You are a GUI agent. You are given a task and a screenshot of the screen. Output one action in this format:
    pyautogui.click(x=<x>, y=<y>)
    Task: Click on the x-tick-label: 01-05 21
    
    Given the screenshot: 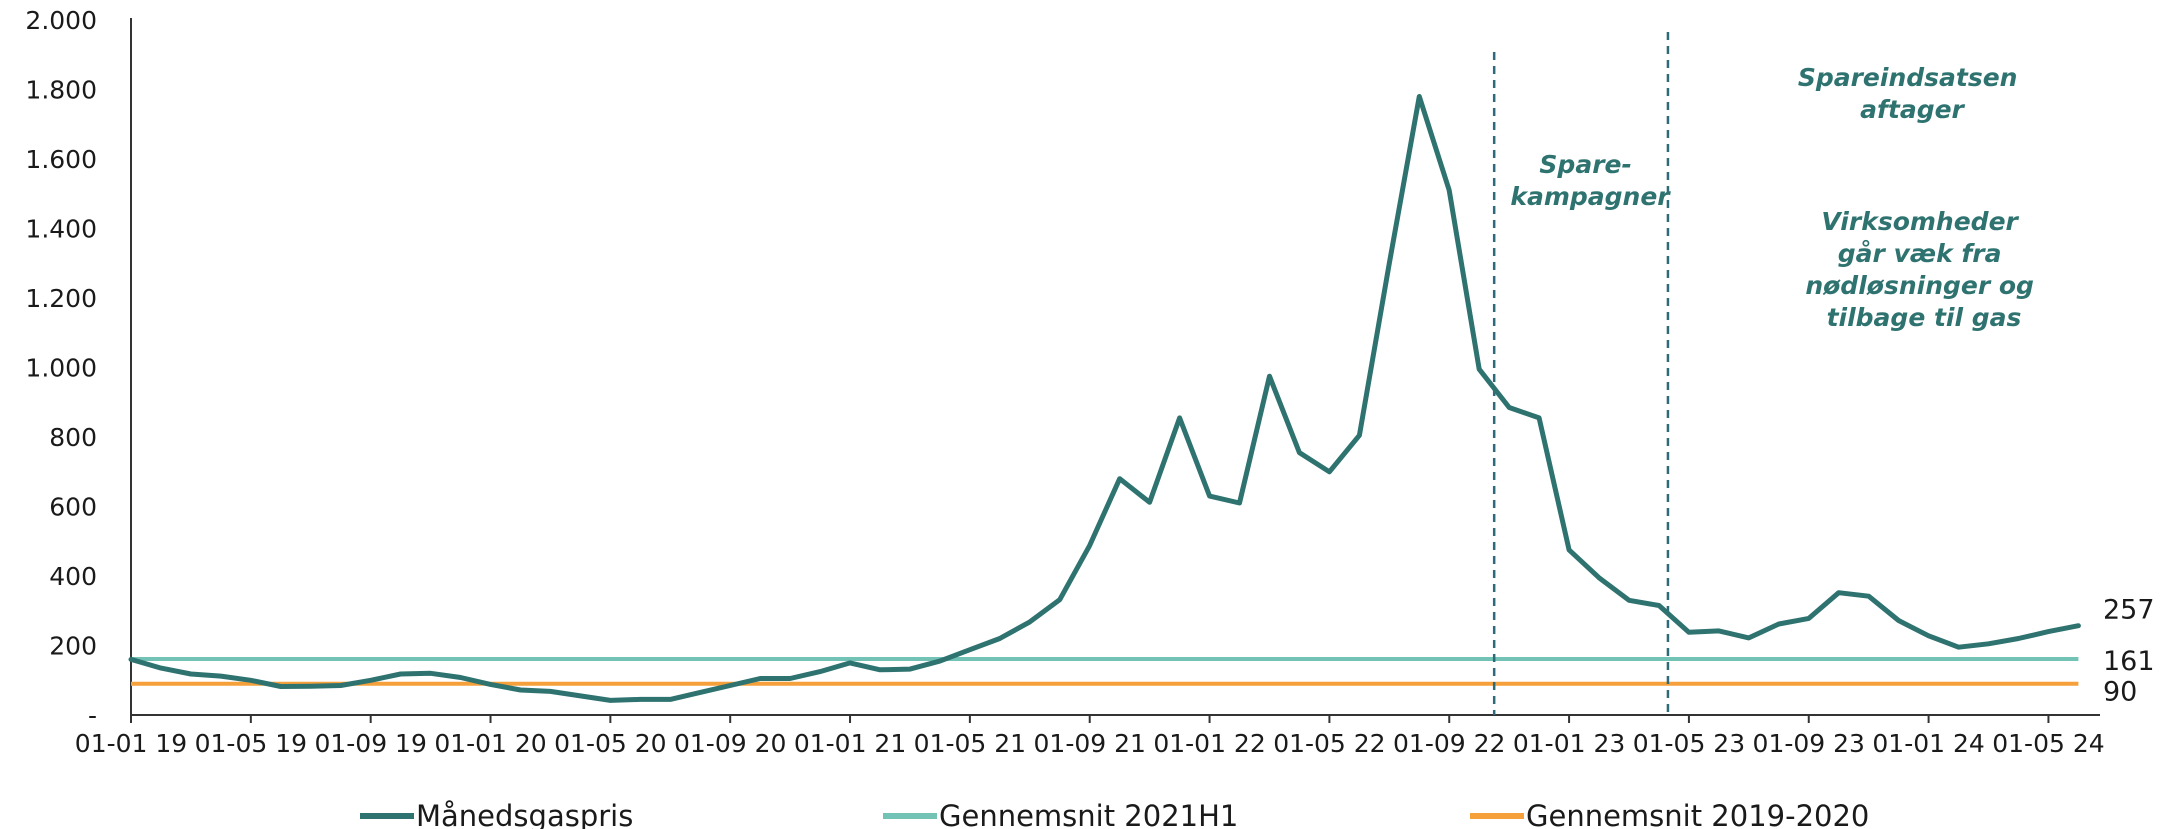 What is the action you would take?
    pyautogui.click(x=970, y=743)
    